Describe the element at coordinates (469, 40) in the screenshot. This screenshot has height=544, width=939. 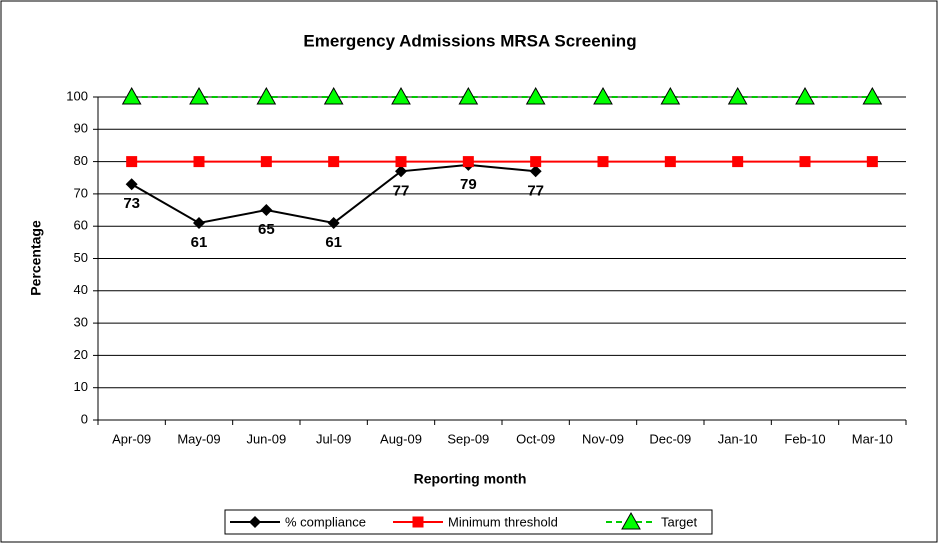
I see `chart-title: Emergency Admissions MRSA Screening` at that location.